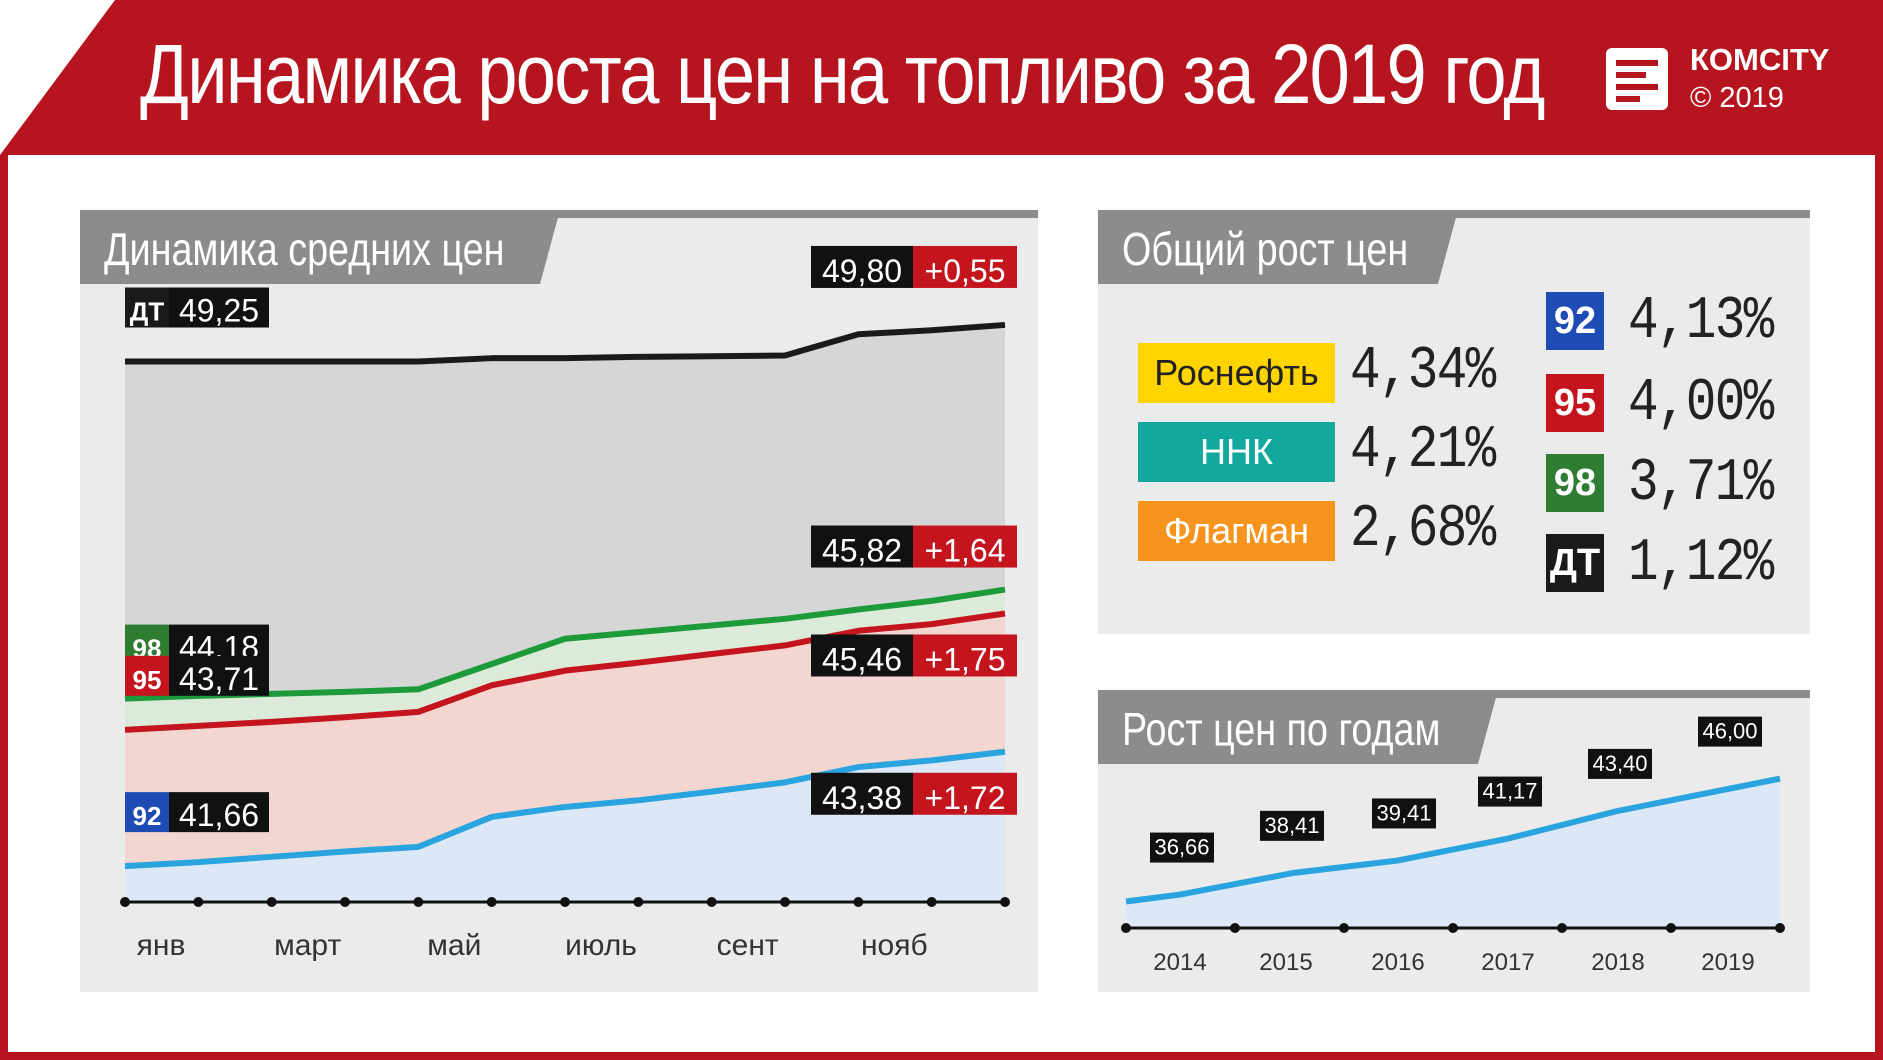  Describe the element at coordinates (1507, 962) in the screenshot. I see `year-label: 2017` at that location.